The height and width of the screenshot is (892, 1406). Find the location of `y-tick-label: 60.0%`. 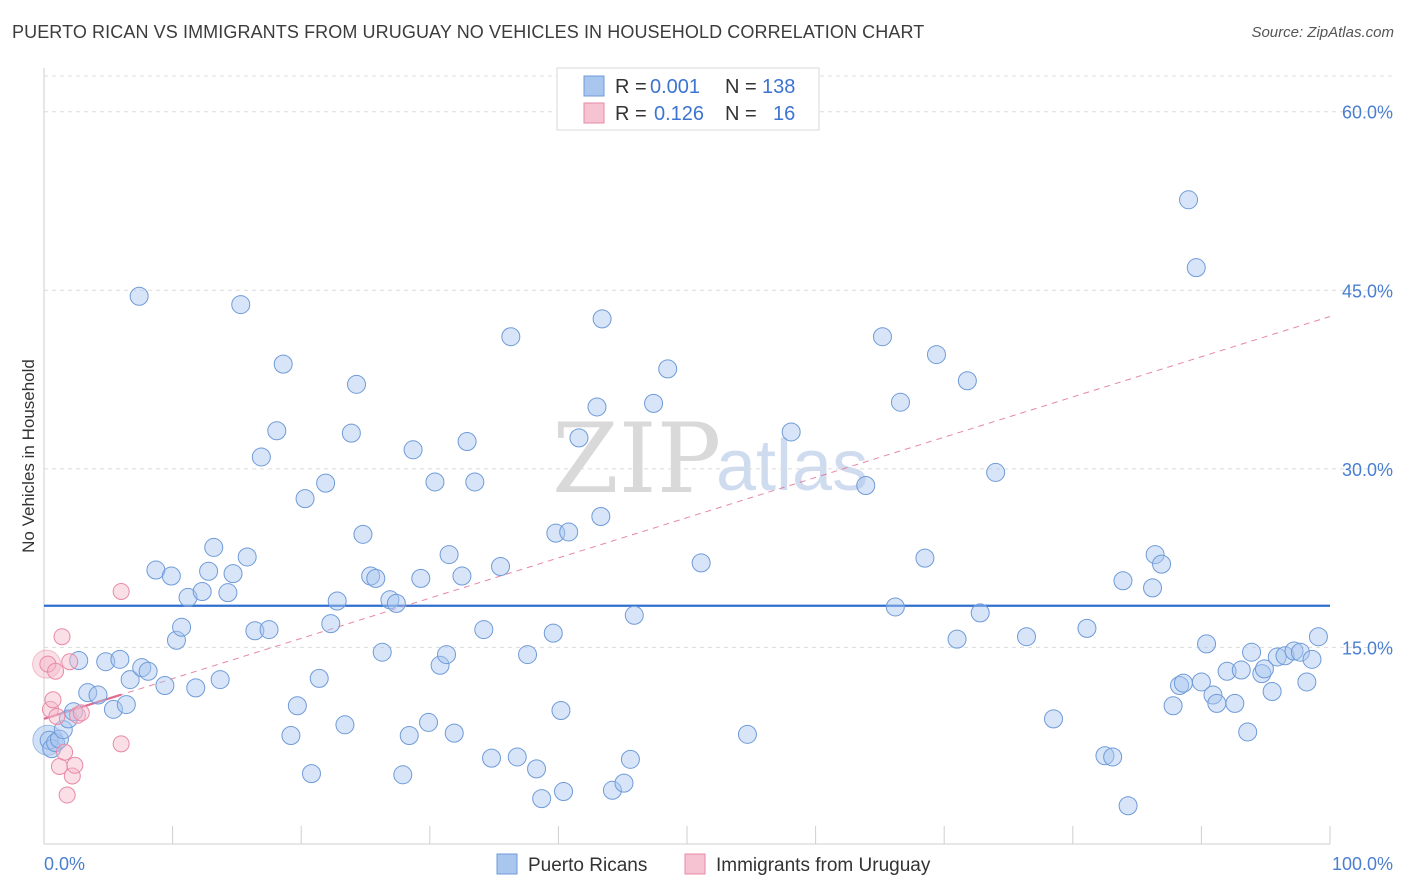

y-tick-label: 60.0% is located at coordinates (1367, 113).